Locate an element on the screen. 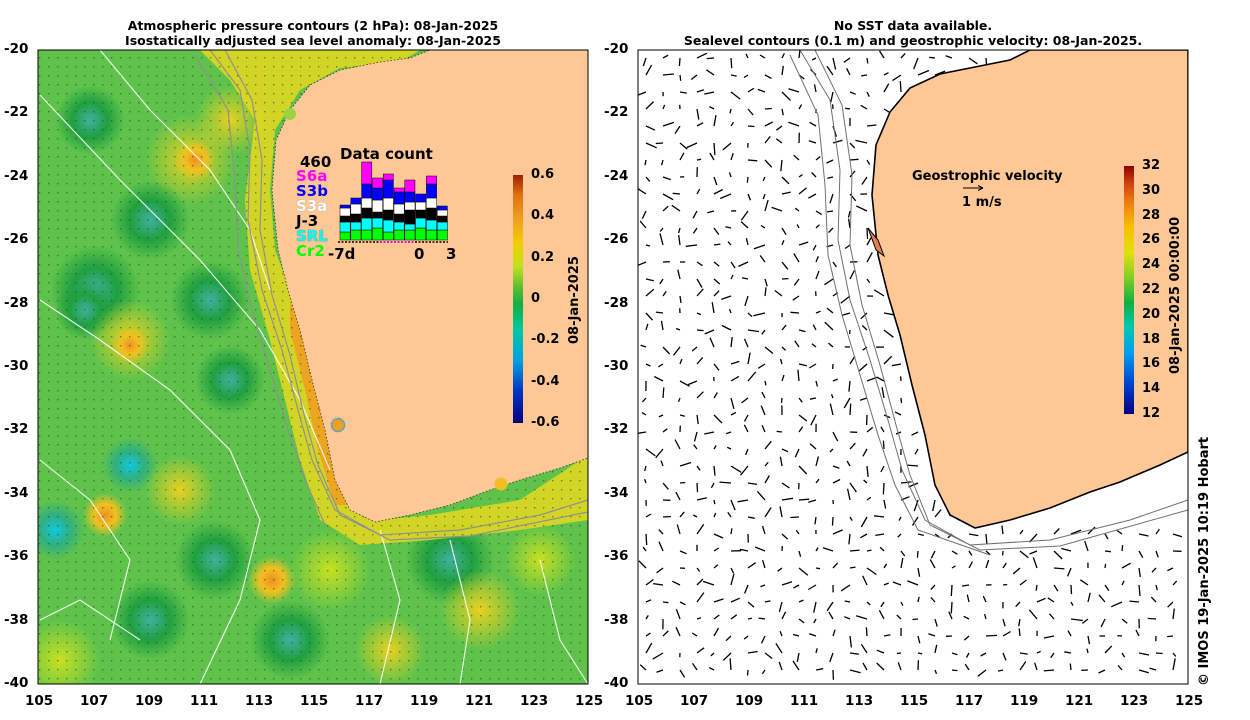 Image resolution: width=1250 pixels, height=720 pixels. right-lat-tick: -28 is located at coordinates (616, 302).